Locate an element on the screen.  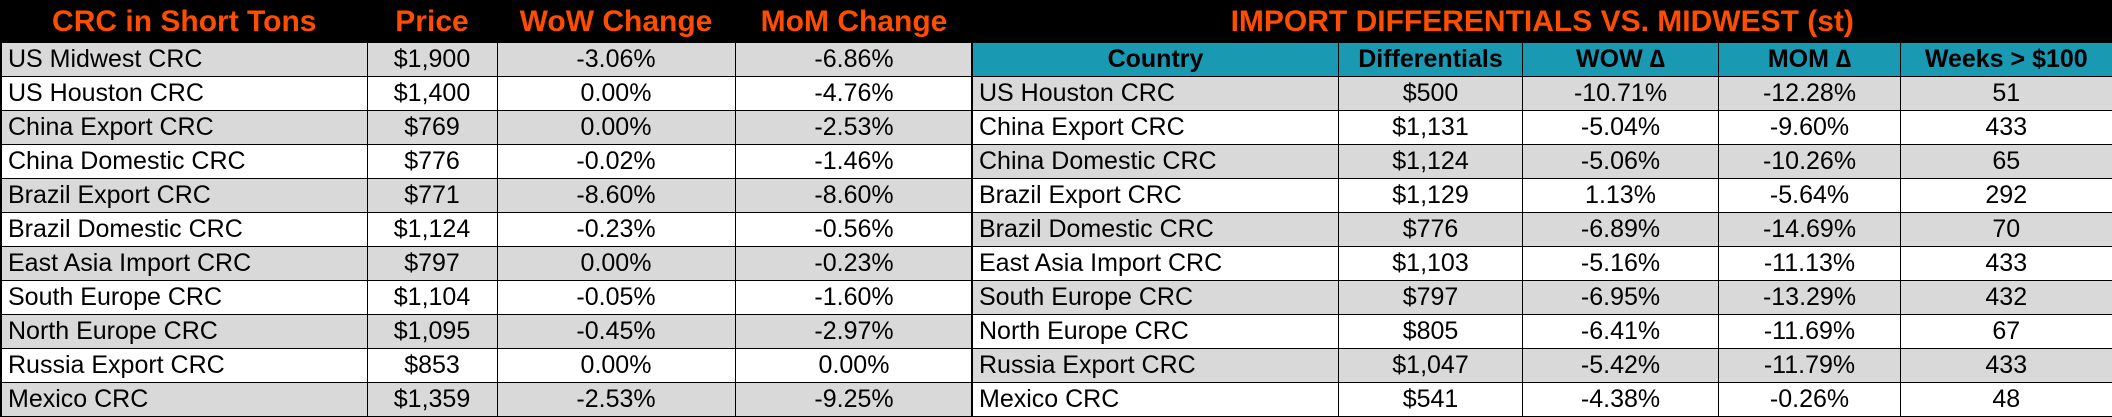
country-name: Mexico CRC is located at coordinates (1155, 399).